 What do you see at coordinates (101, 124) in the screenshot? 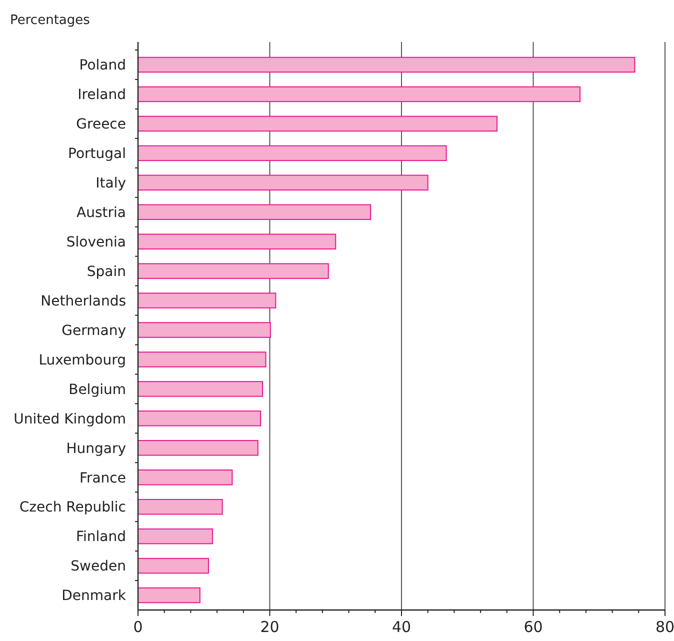
I see `y-tick-label: Greece` at bounding box center [101, 124].